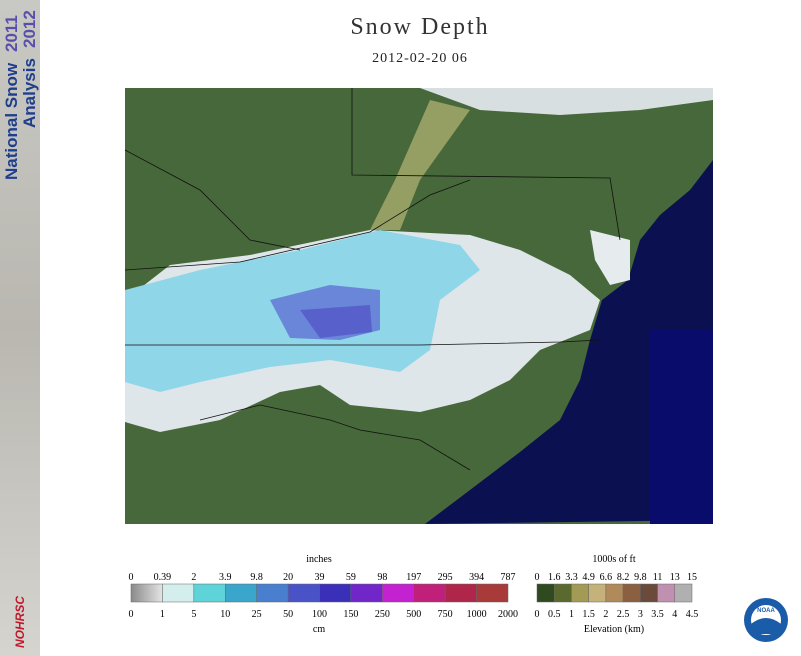 The width and height of the screenshot is (801, 656). What do you see at coordinates (606, 577) in the screenshot?
I see `legend-label: 6.6` at bounding box center [606, 577].